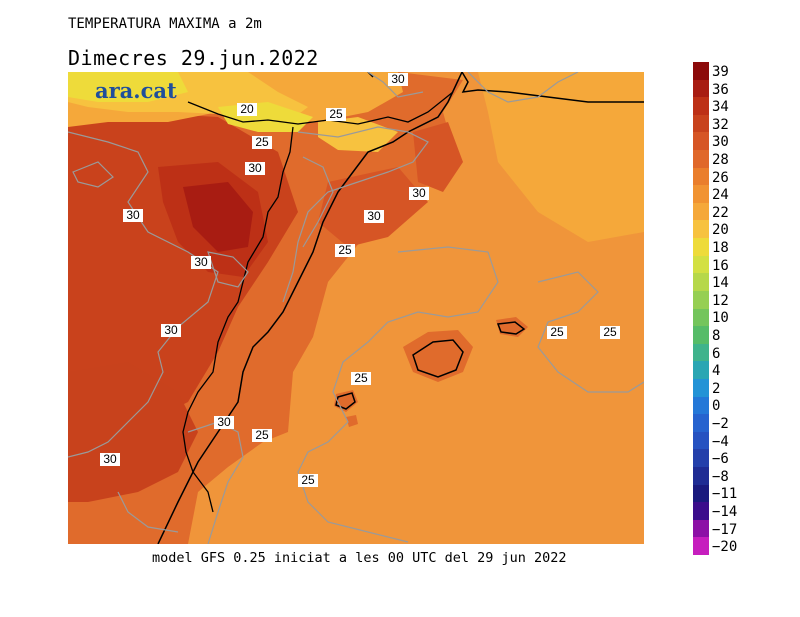 The image size is (800, 617). Describe the element at coordinates (193, 58) in the screenshot. I see `map-date: Dimecres 29.jun.2022` at that location.